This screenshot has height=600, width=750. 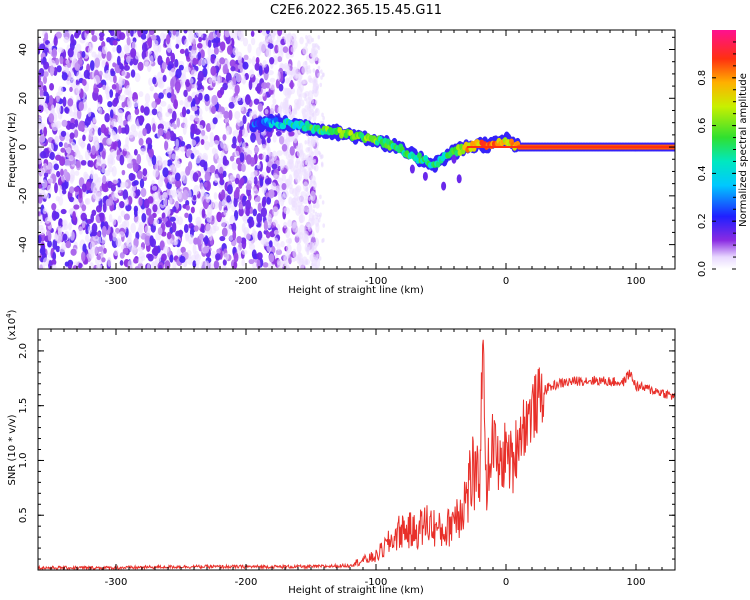 I want to click on snr-x-label: Height of straight line (km), so click(x=356, y=590).